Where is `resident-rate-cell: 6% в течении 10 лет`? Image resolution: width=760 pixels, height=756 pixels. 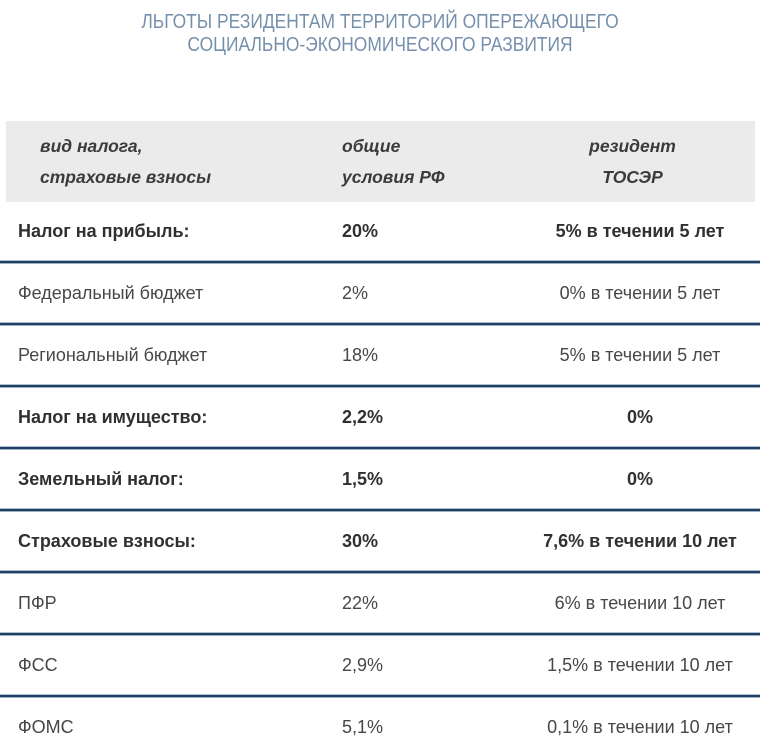
resident-rate-cell: 6% в течении 10 лет is located at coordinates (640, 602).